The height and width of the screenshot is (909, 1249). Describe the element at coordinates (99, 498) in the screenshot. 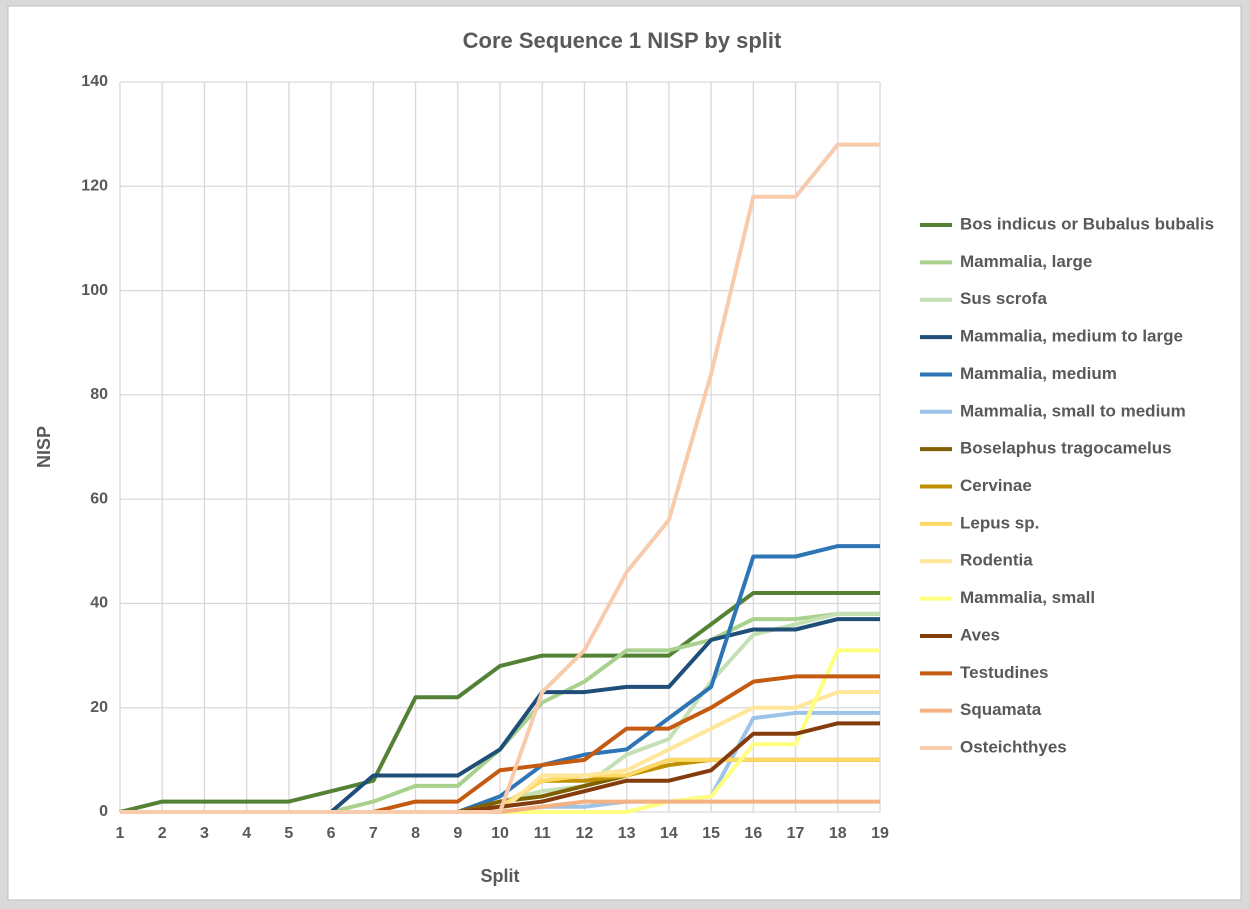

I see `y-tick-label: 60` at that location.